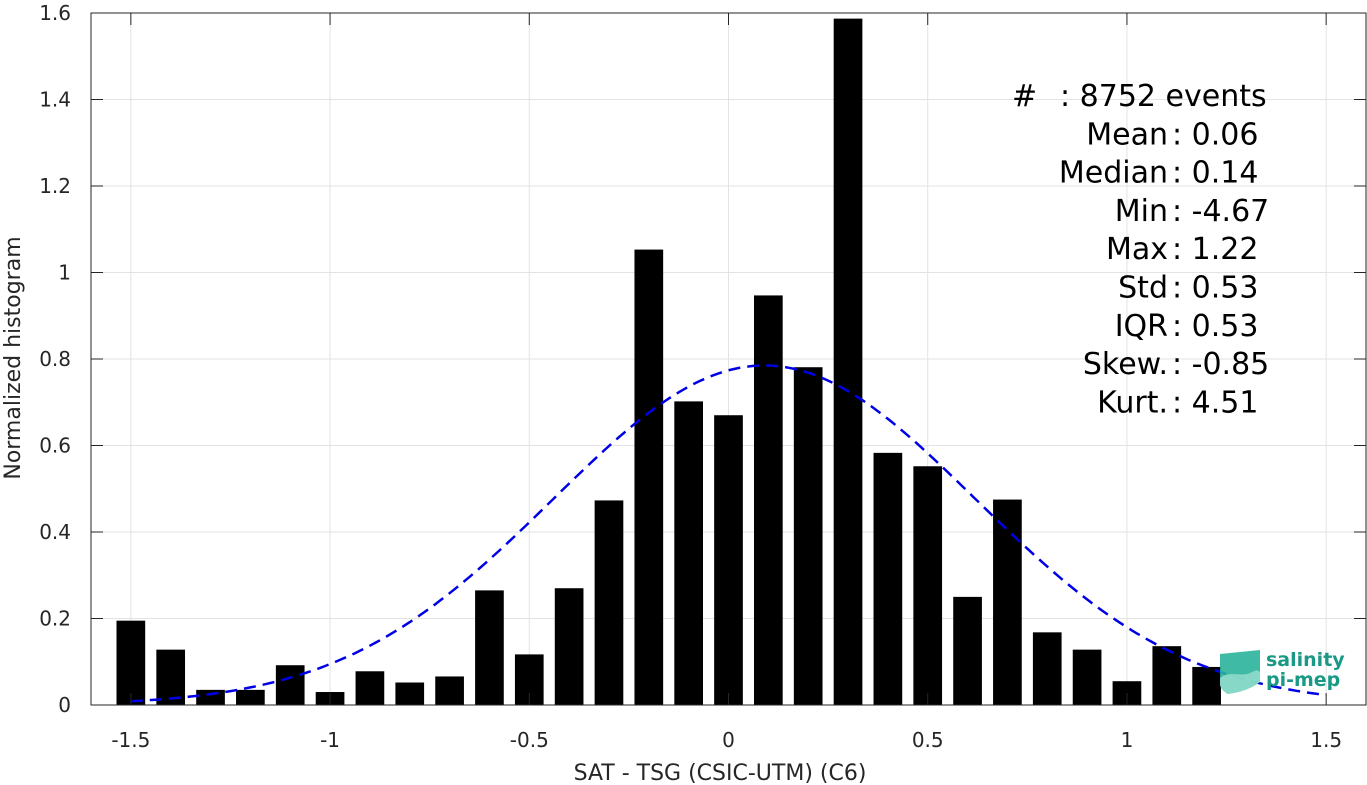 This screenshot has width=1367, height=785. I want to click on stat-label: Kurt., so click(1132, 402).